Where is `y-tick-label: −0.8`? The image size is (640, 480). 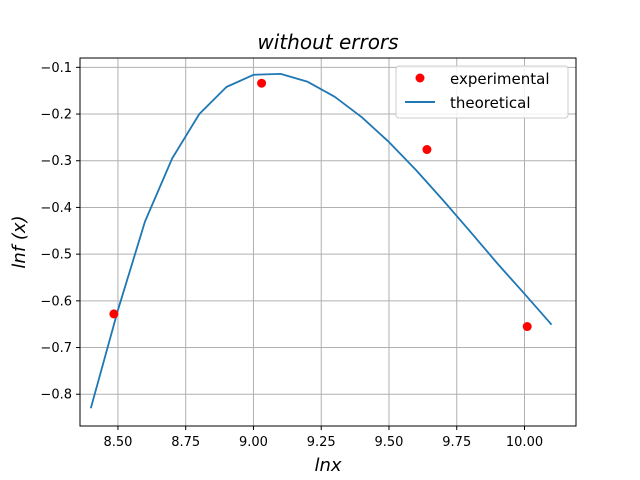
y-tick-label: −0.8 is located at coordinates (56, 395).